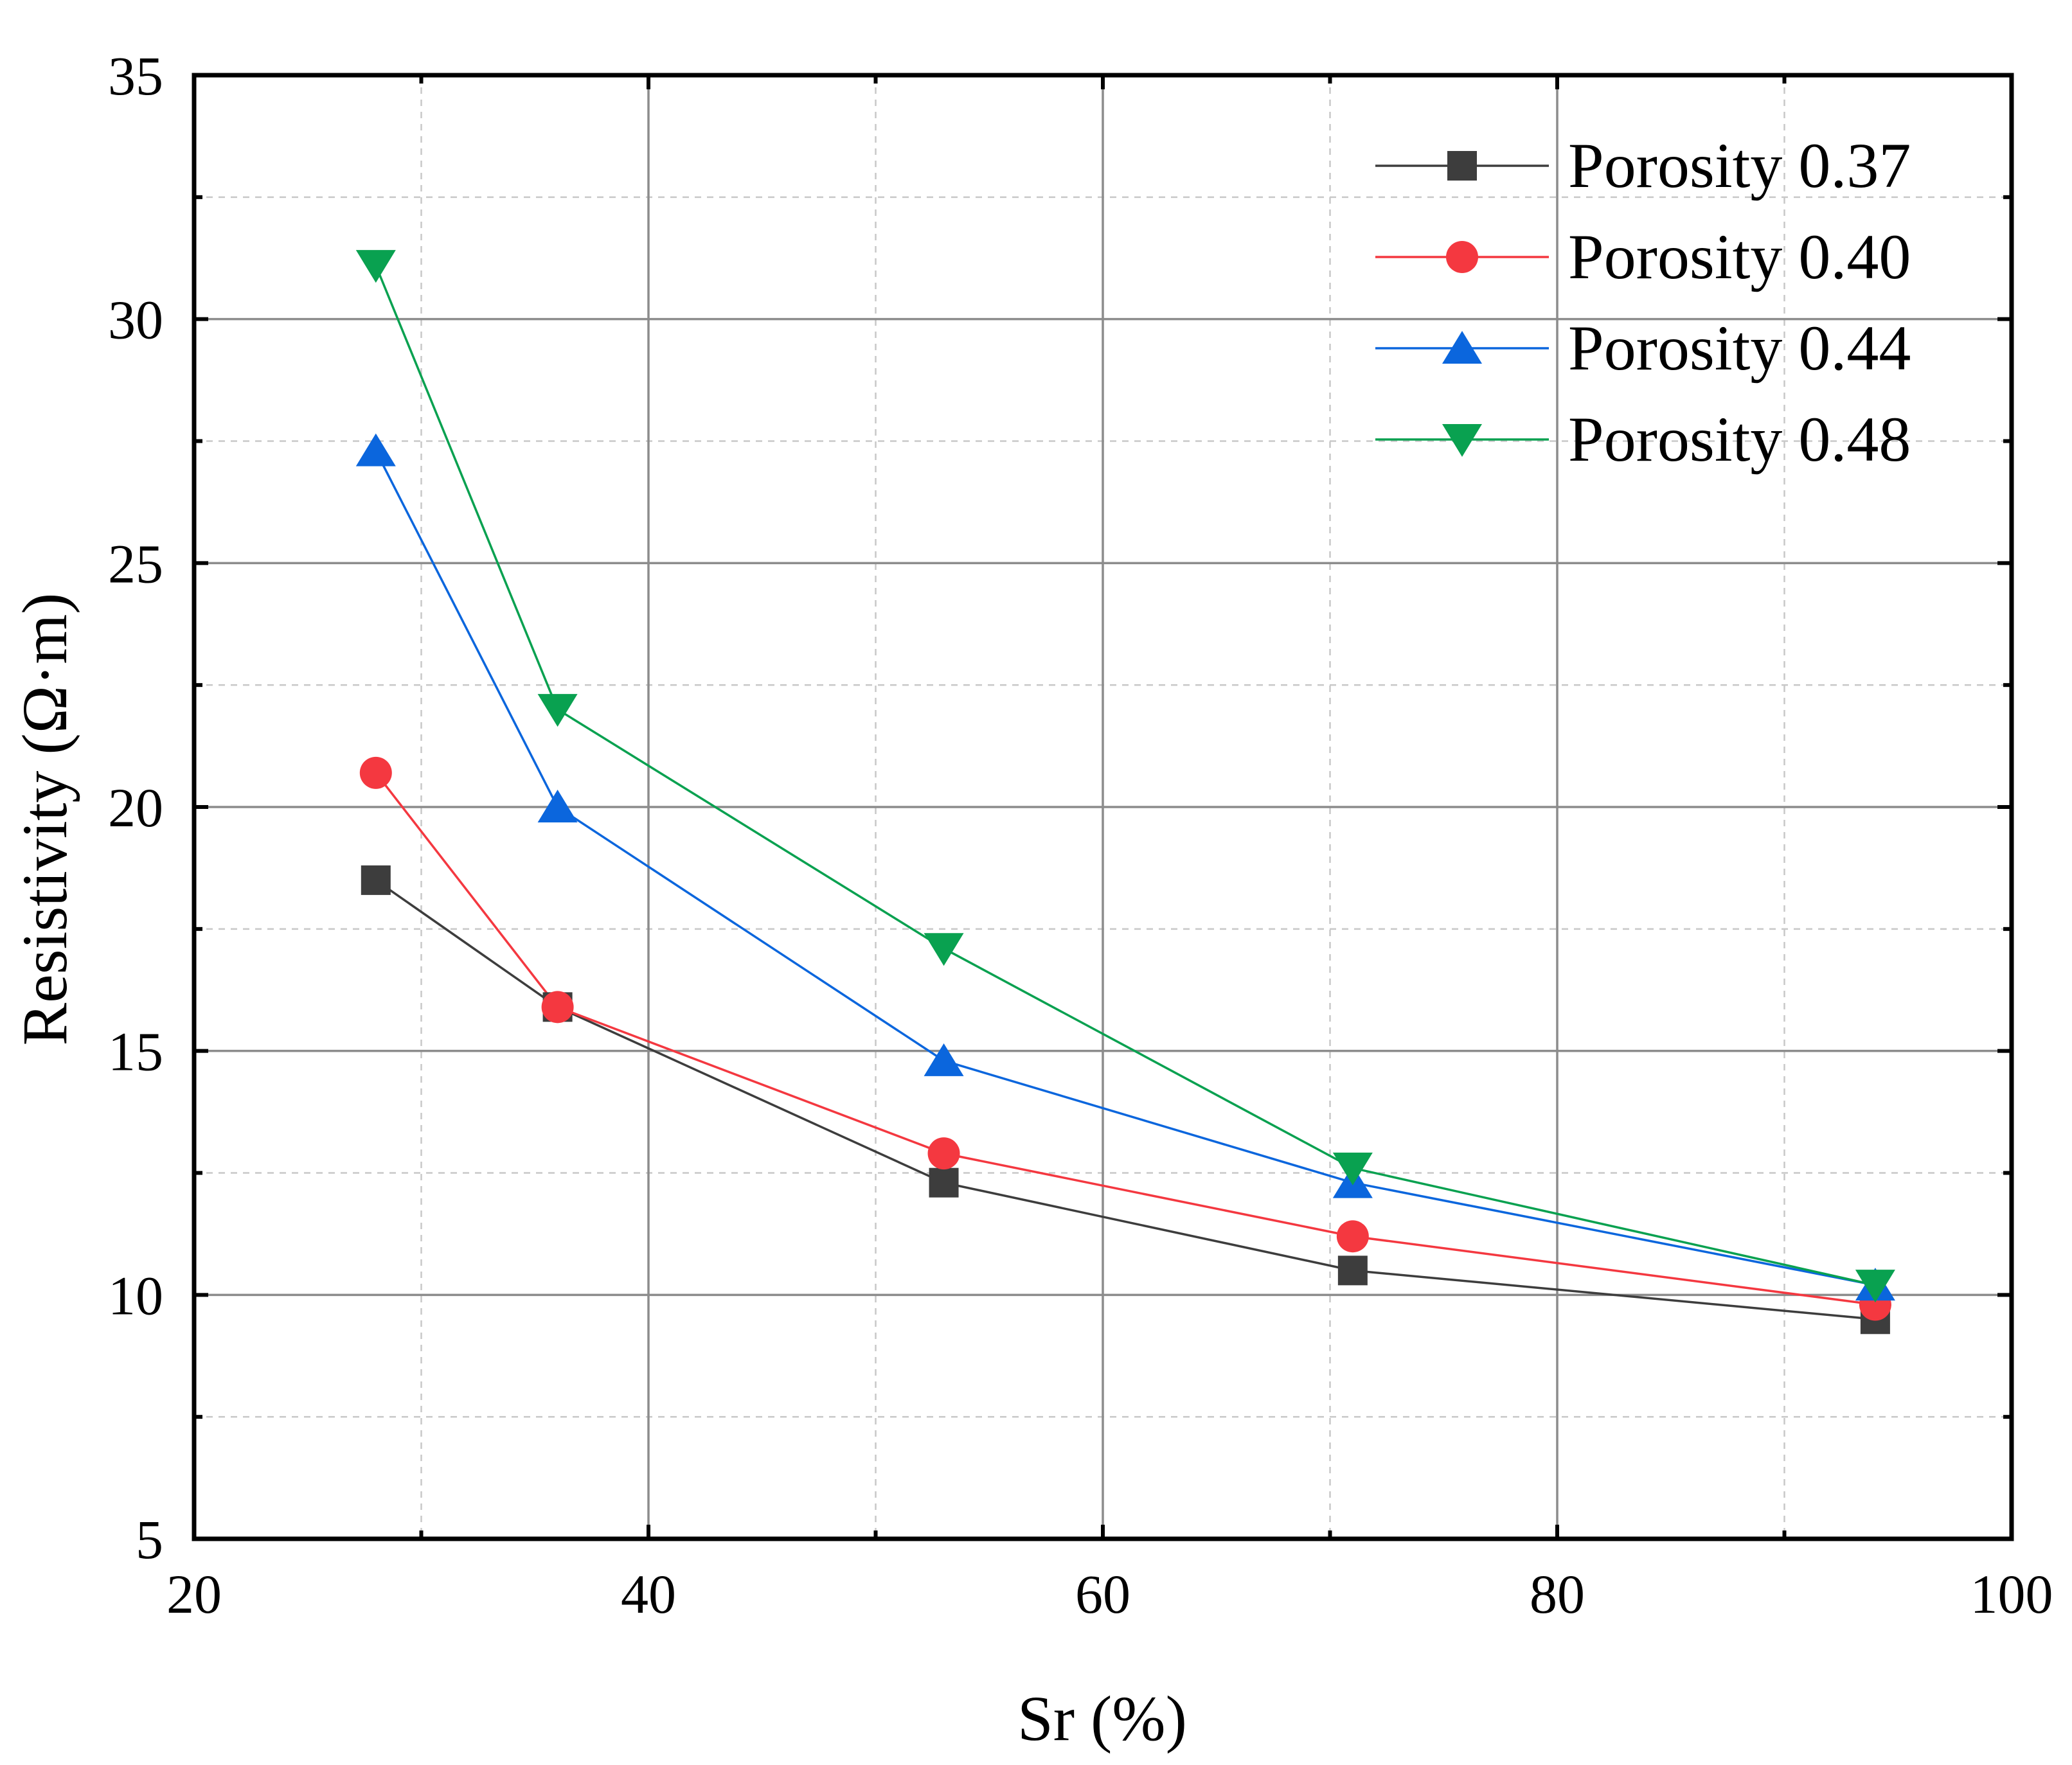  I want to click on y-axis-tick-labels: 5 10 15 20 25 30 35, so click(135, 808).